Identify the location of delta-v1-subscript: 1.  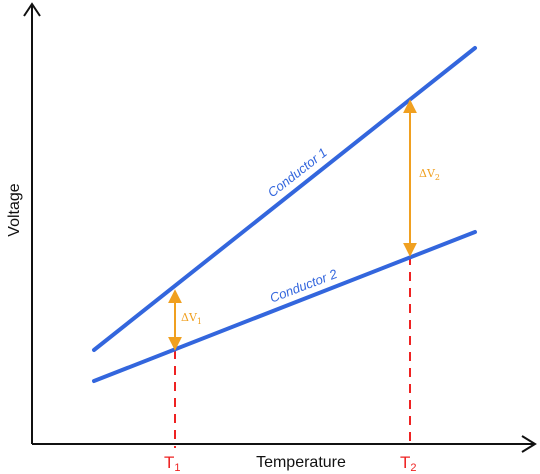
(199, 321).